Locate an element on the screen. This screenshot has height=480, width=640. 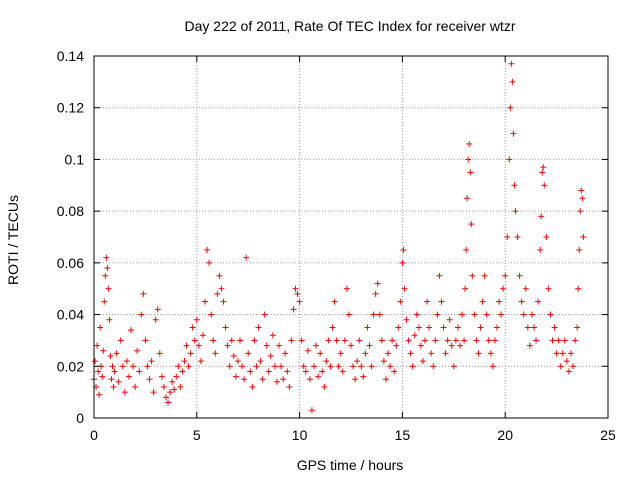
y-tick-label: 0.04 is located at coordinates (70, 315).